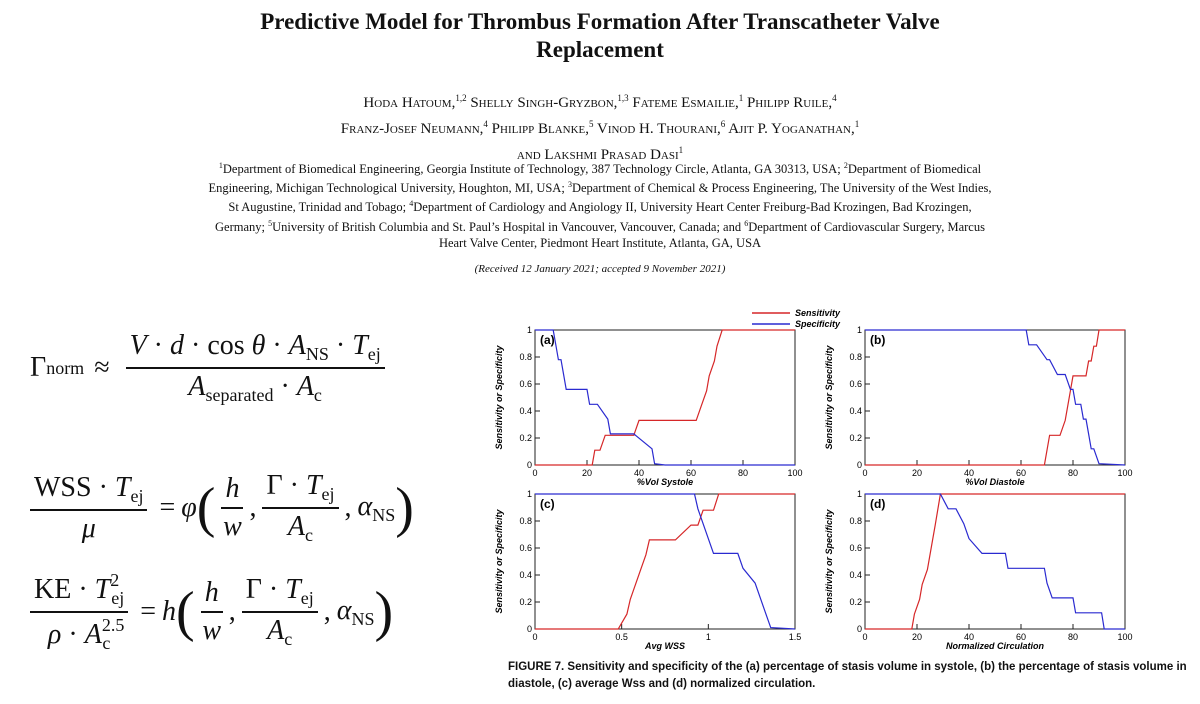  What do you see at coordinates (795, 637) in the screenshot?
I see `x-tick-label: 1.5` at bounding box center [795, 637].